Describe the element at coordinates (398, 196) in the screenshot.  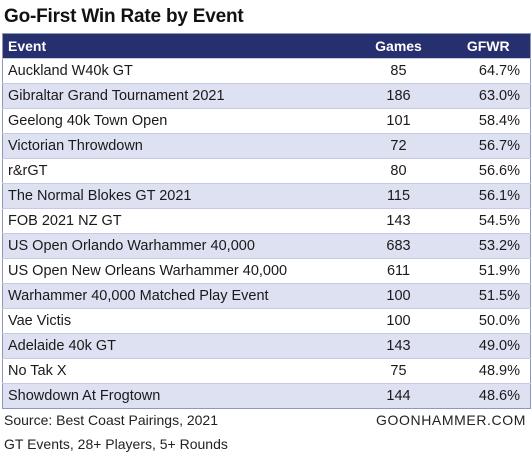
I see `games-cell: 115` at that location.